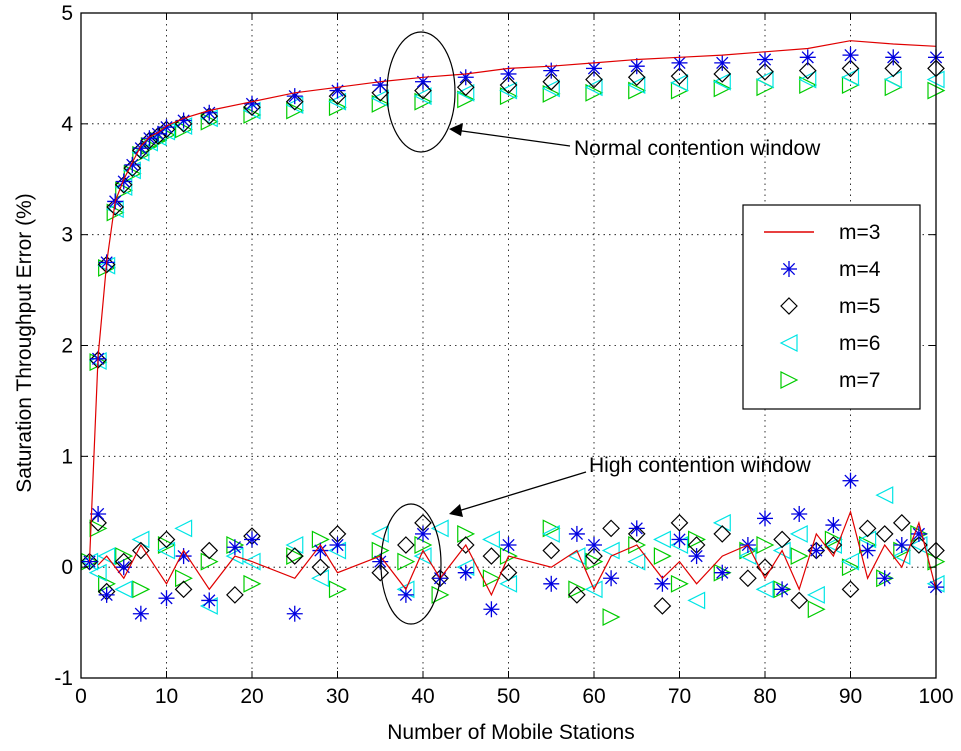  I want to click on y-tick-label: 4, so click(67, 124).